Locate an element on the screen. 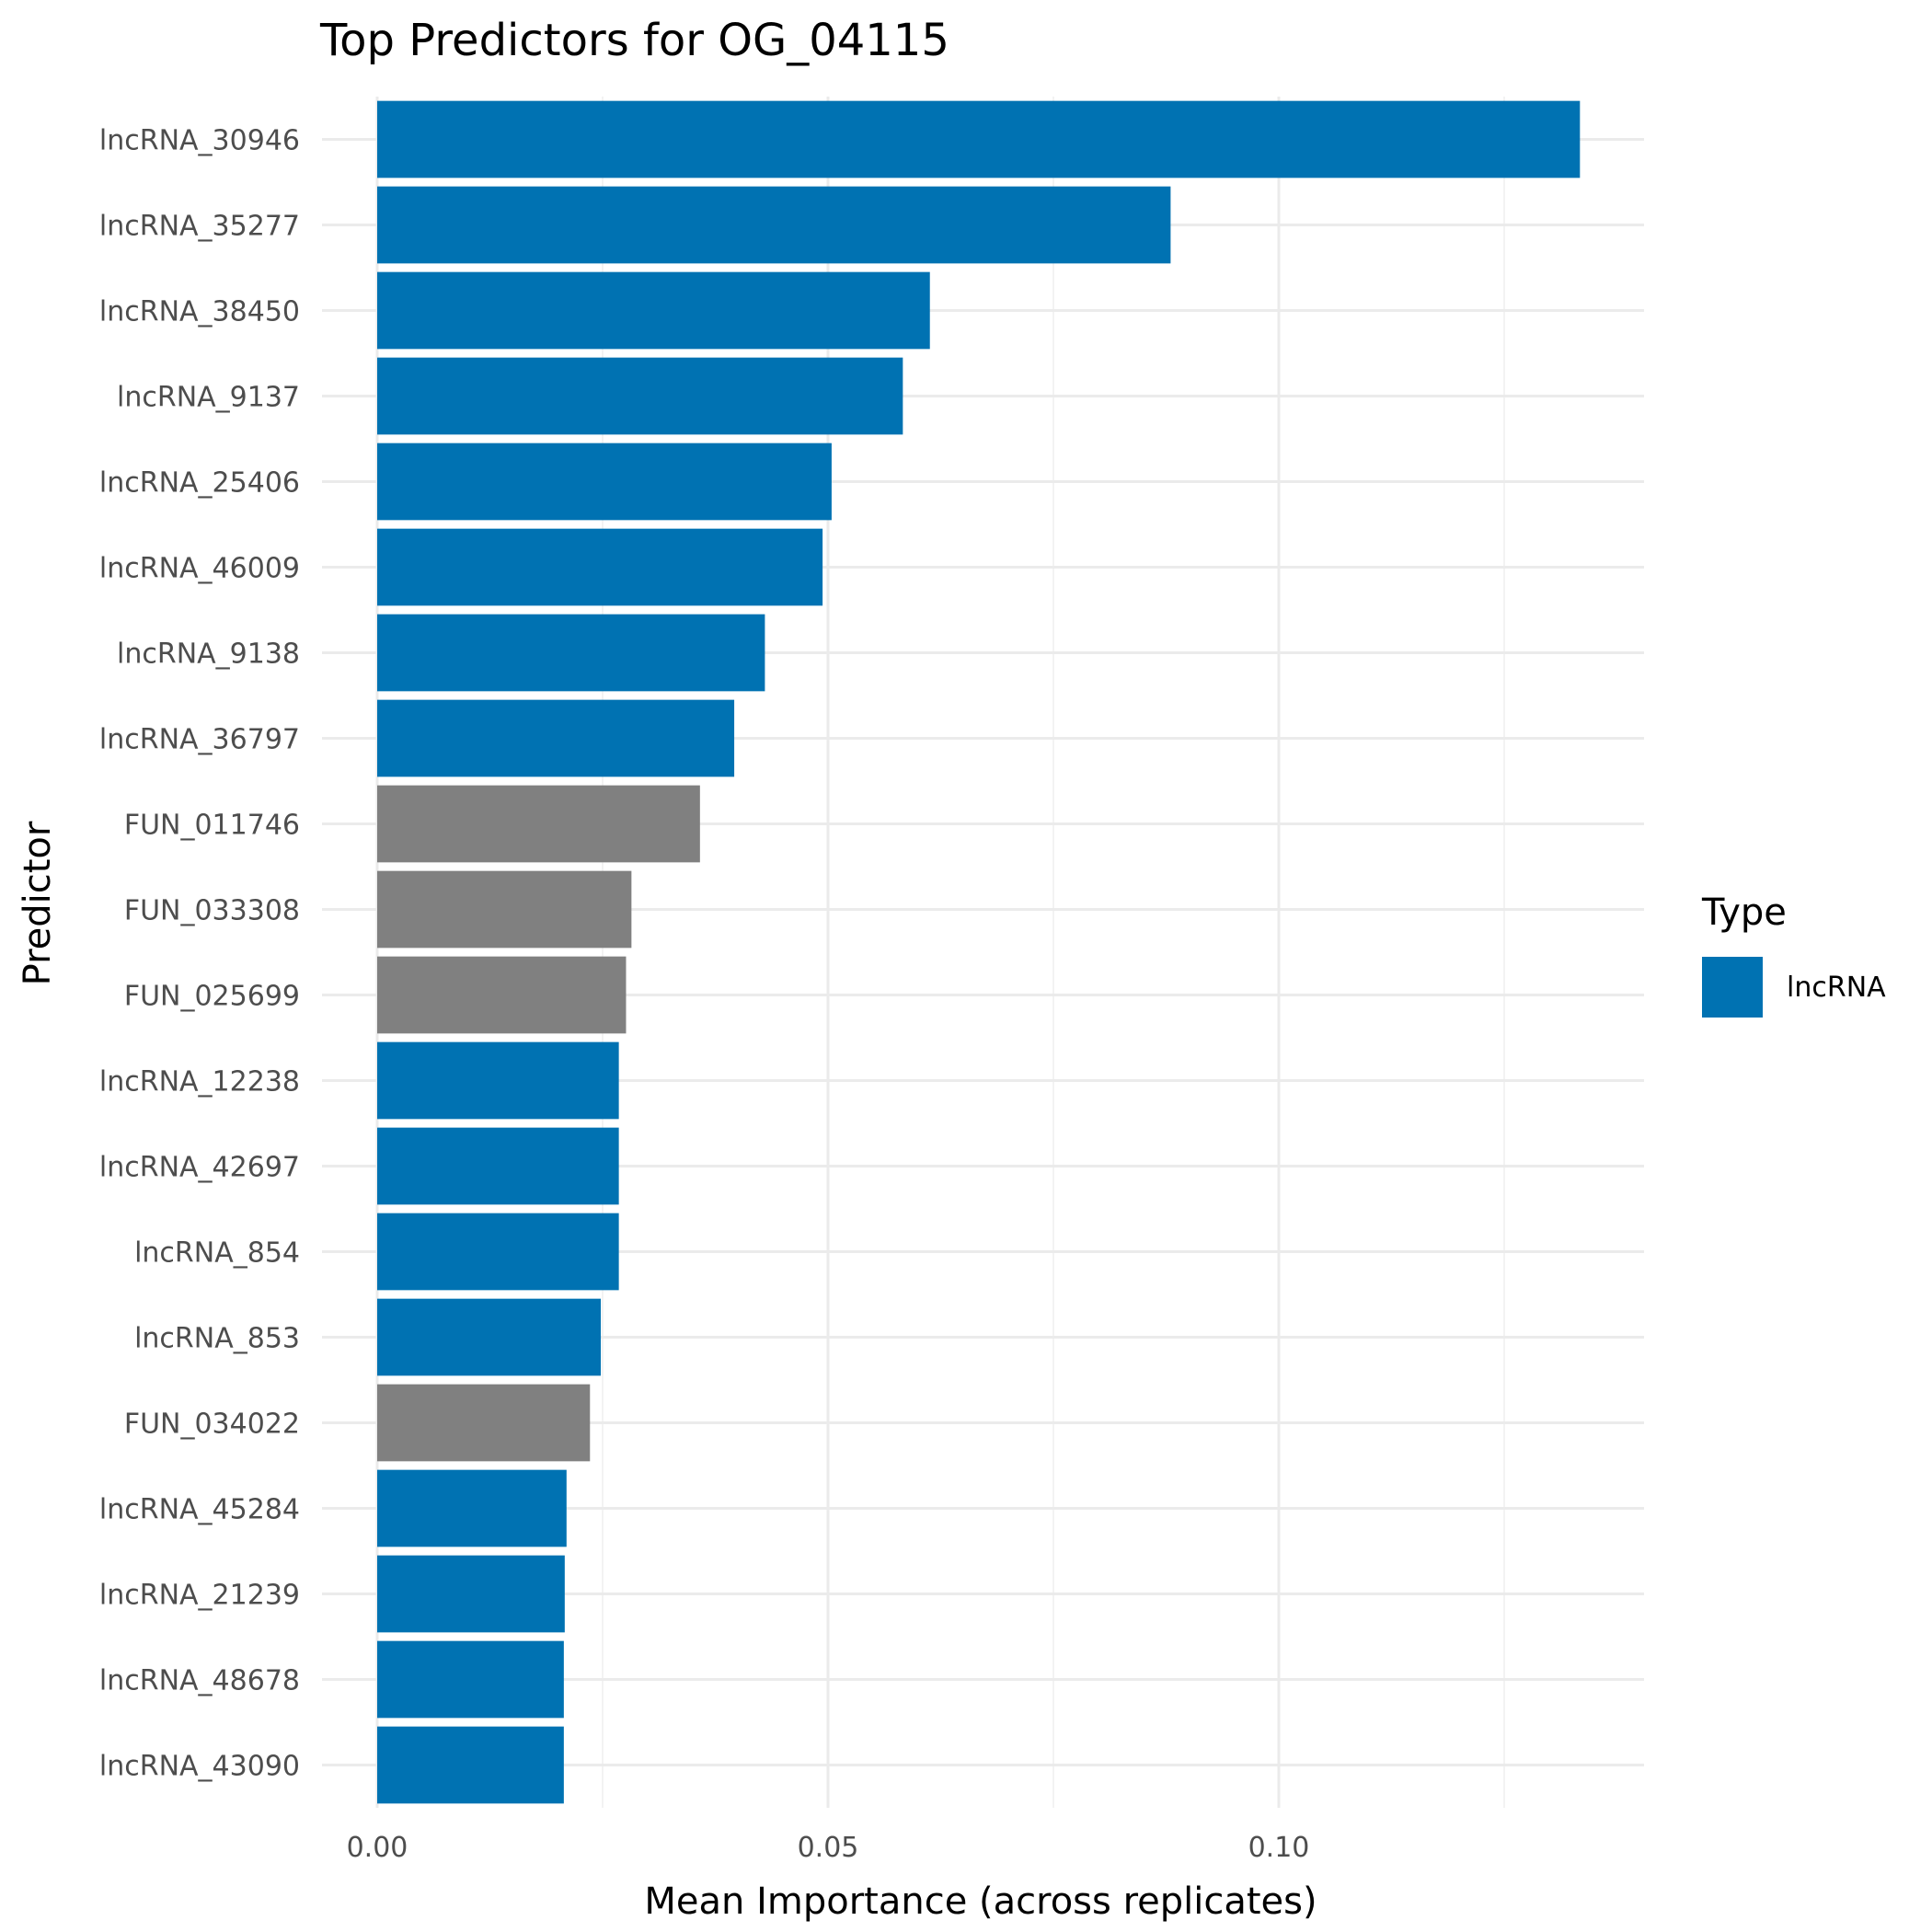  chart-title: Top Predictors for OG_04115 is located at coordinates (634, 40).